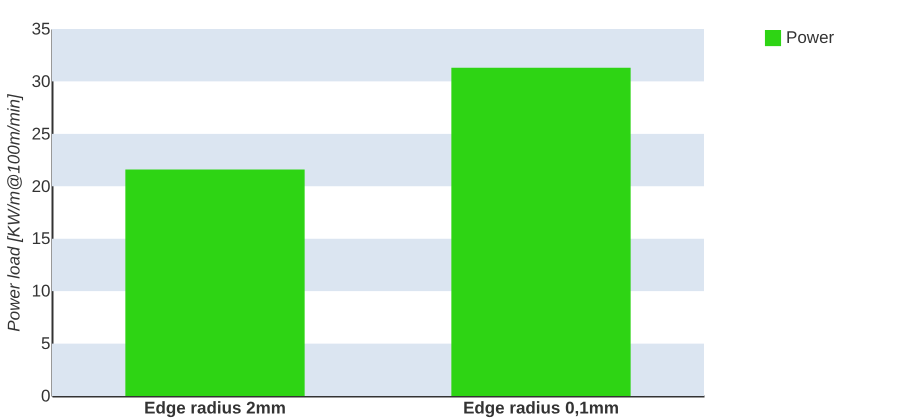 This screenshot has width=914, height=419. What do you see at coordinates (541, 408) in the screenshot?
I see `x-tick-label: Edge radius 0,1mm` at bounding box center [541, 408].